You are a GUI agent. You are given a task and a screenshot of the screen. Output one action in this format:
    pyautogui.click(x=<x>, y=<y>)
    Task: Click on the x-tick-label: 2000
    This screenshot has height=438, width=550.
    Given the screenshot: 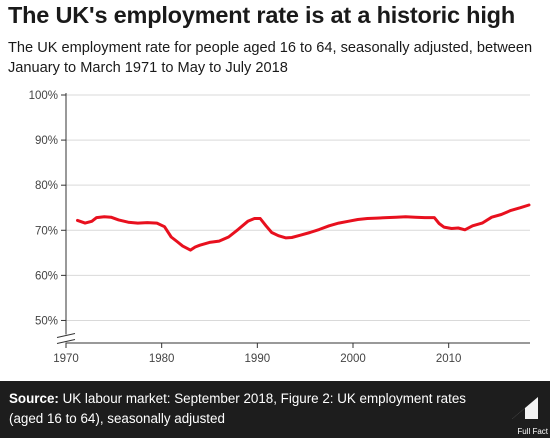 What is the action you would take?
    pyautogui.click(x=353, y=359)
    